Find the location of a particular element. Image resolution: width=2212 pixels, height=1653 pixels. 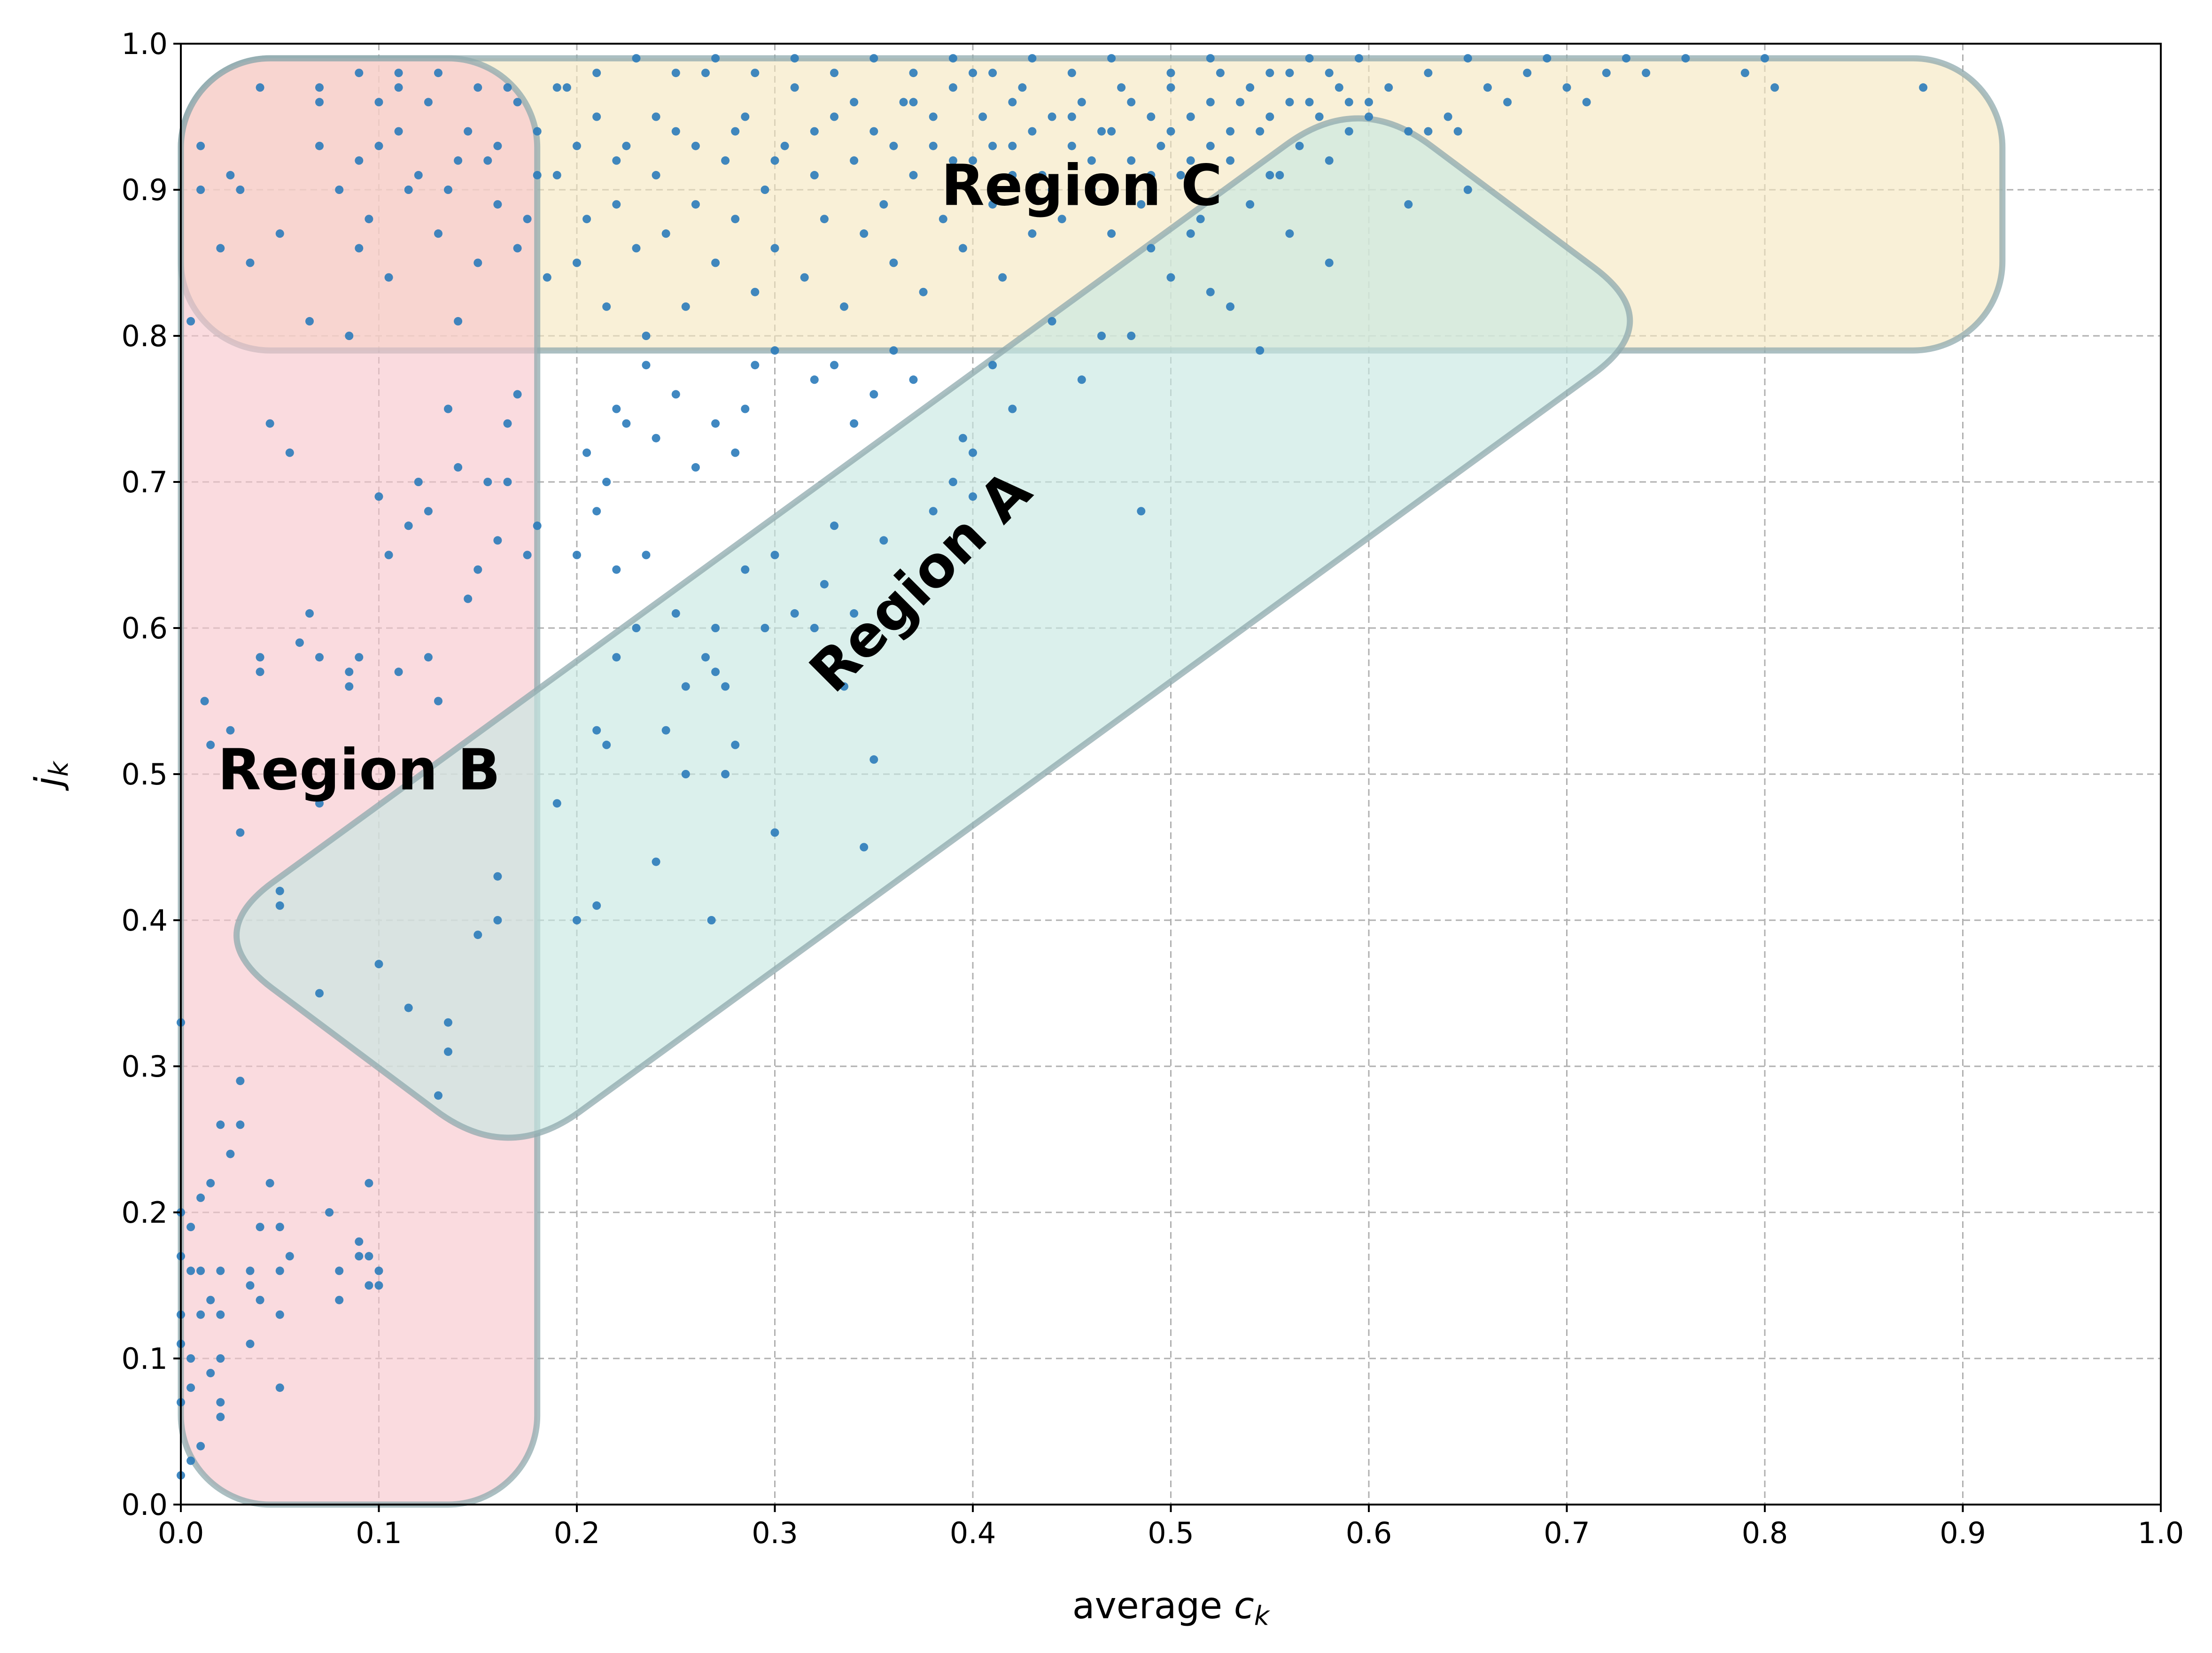

x-tick-label: 0.4 is located at coordinates (973, 1533).